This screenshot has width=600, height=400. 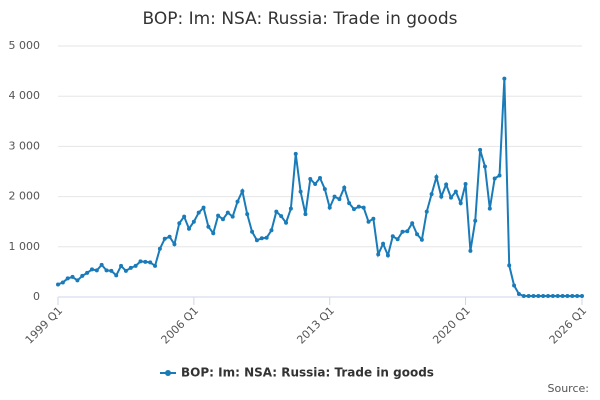 I want to click on legend-marker, so click(x=168, y=373).